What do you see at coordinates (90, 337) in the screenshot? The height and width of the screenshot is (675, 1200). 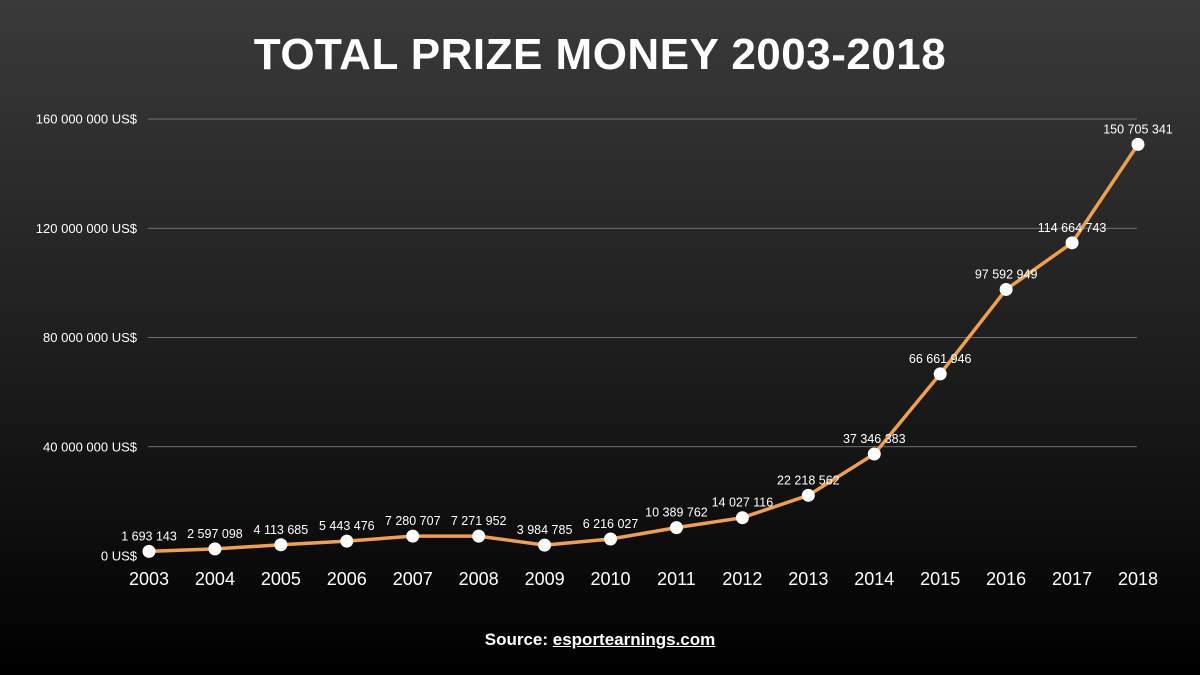 I see `y-tick-label: 80 000 000 US$` at bounding box center [90, 337].